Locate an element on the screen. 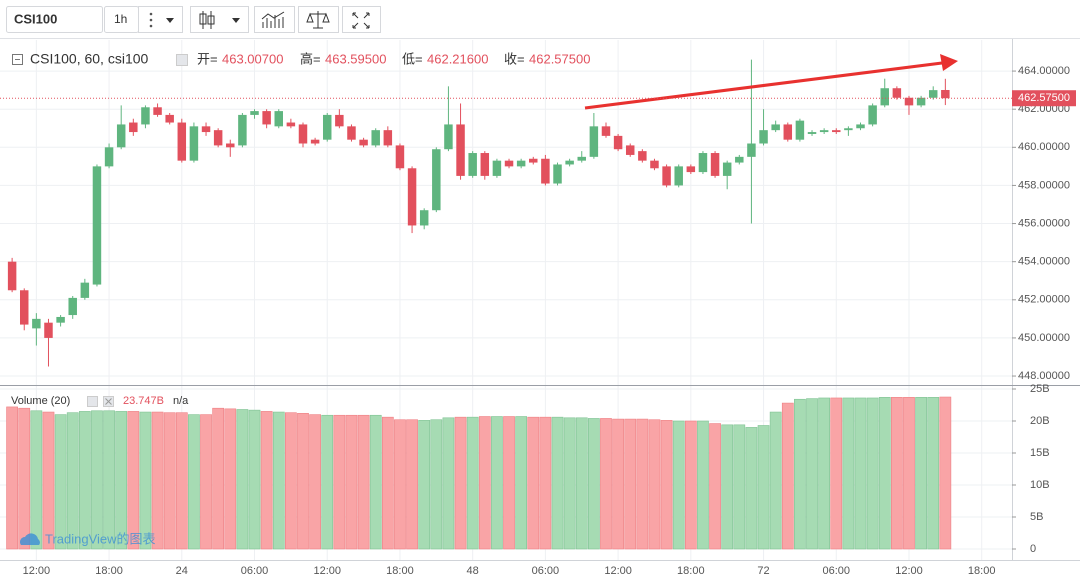 The image size is (1080, 583). open-label: 开= is located at coordinates (207, 58).